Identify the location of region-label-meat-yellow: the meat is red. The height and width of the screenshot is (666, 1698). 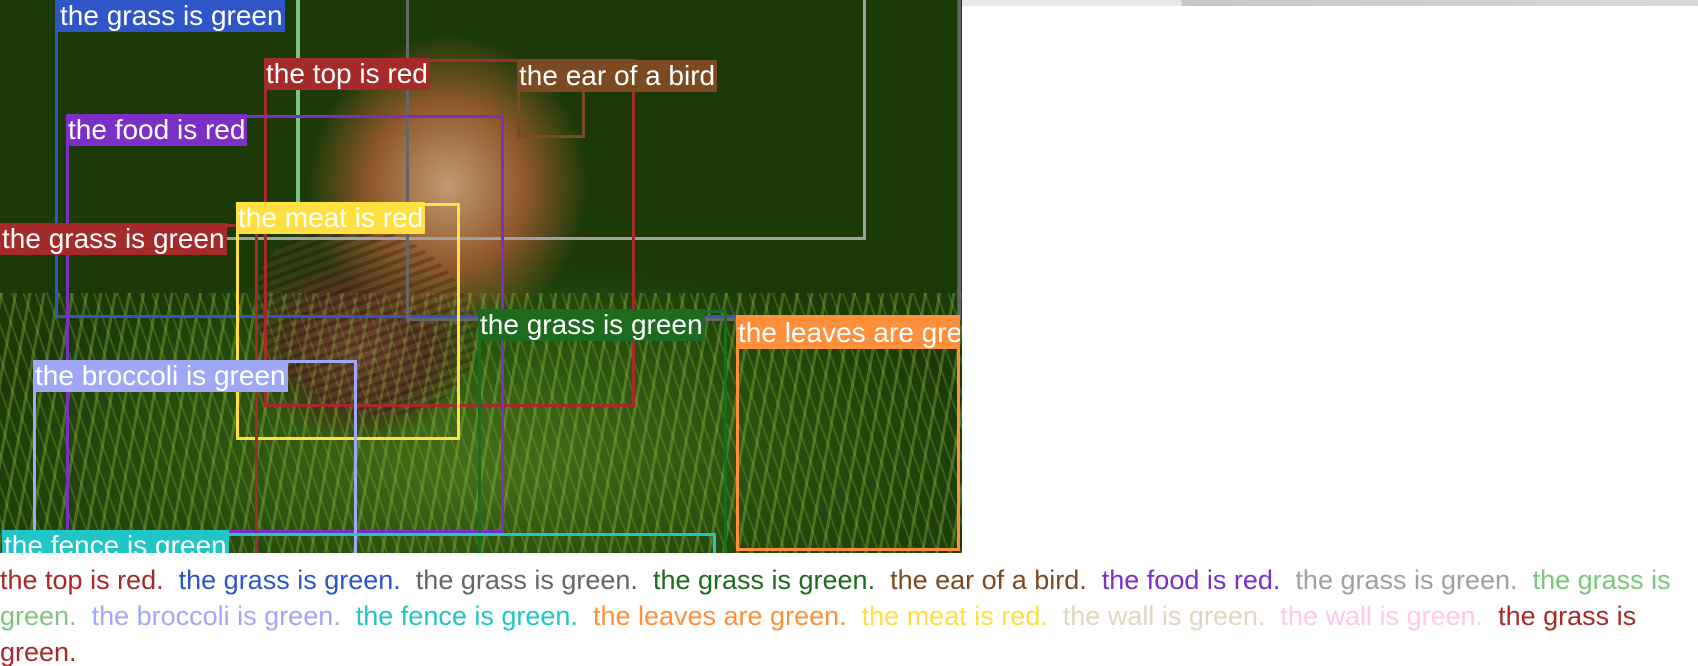
(331, 218).